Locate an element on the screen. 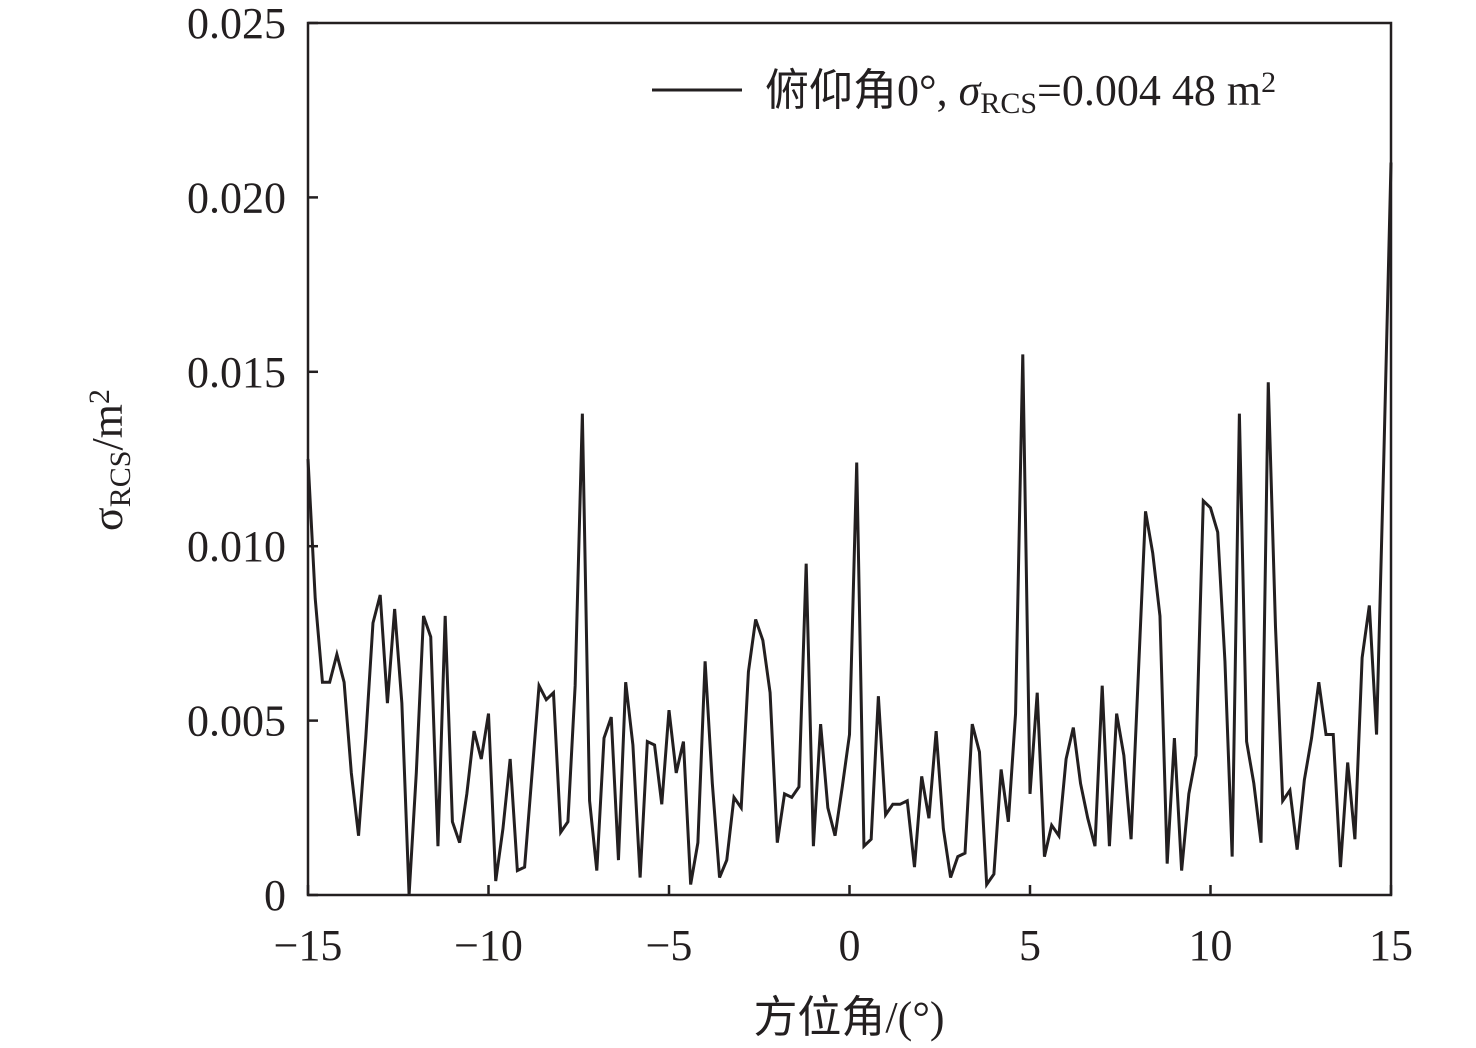  y-tick-label: 0.015 is located at coordinates (236, 372).